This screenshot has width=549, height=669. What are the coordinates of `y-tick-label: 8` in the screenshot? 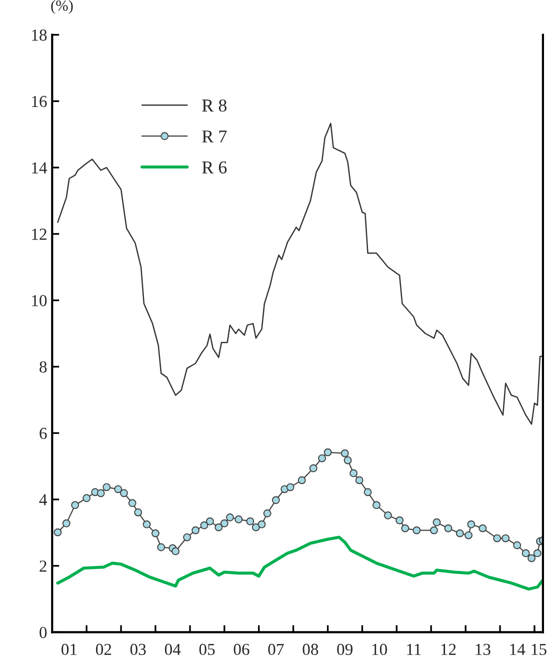 It's located at (43, 367).